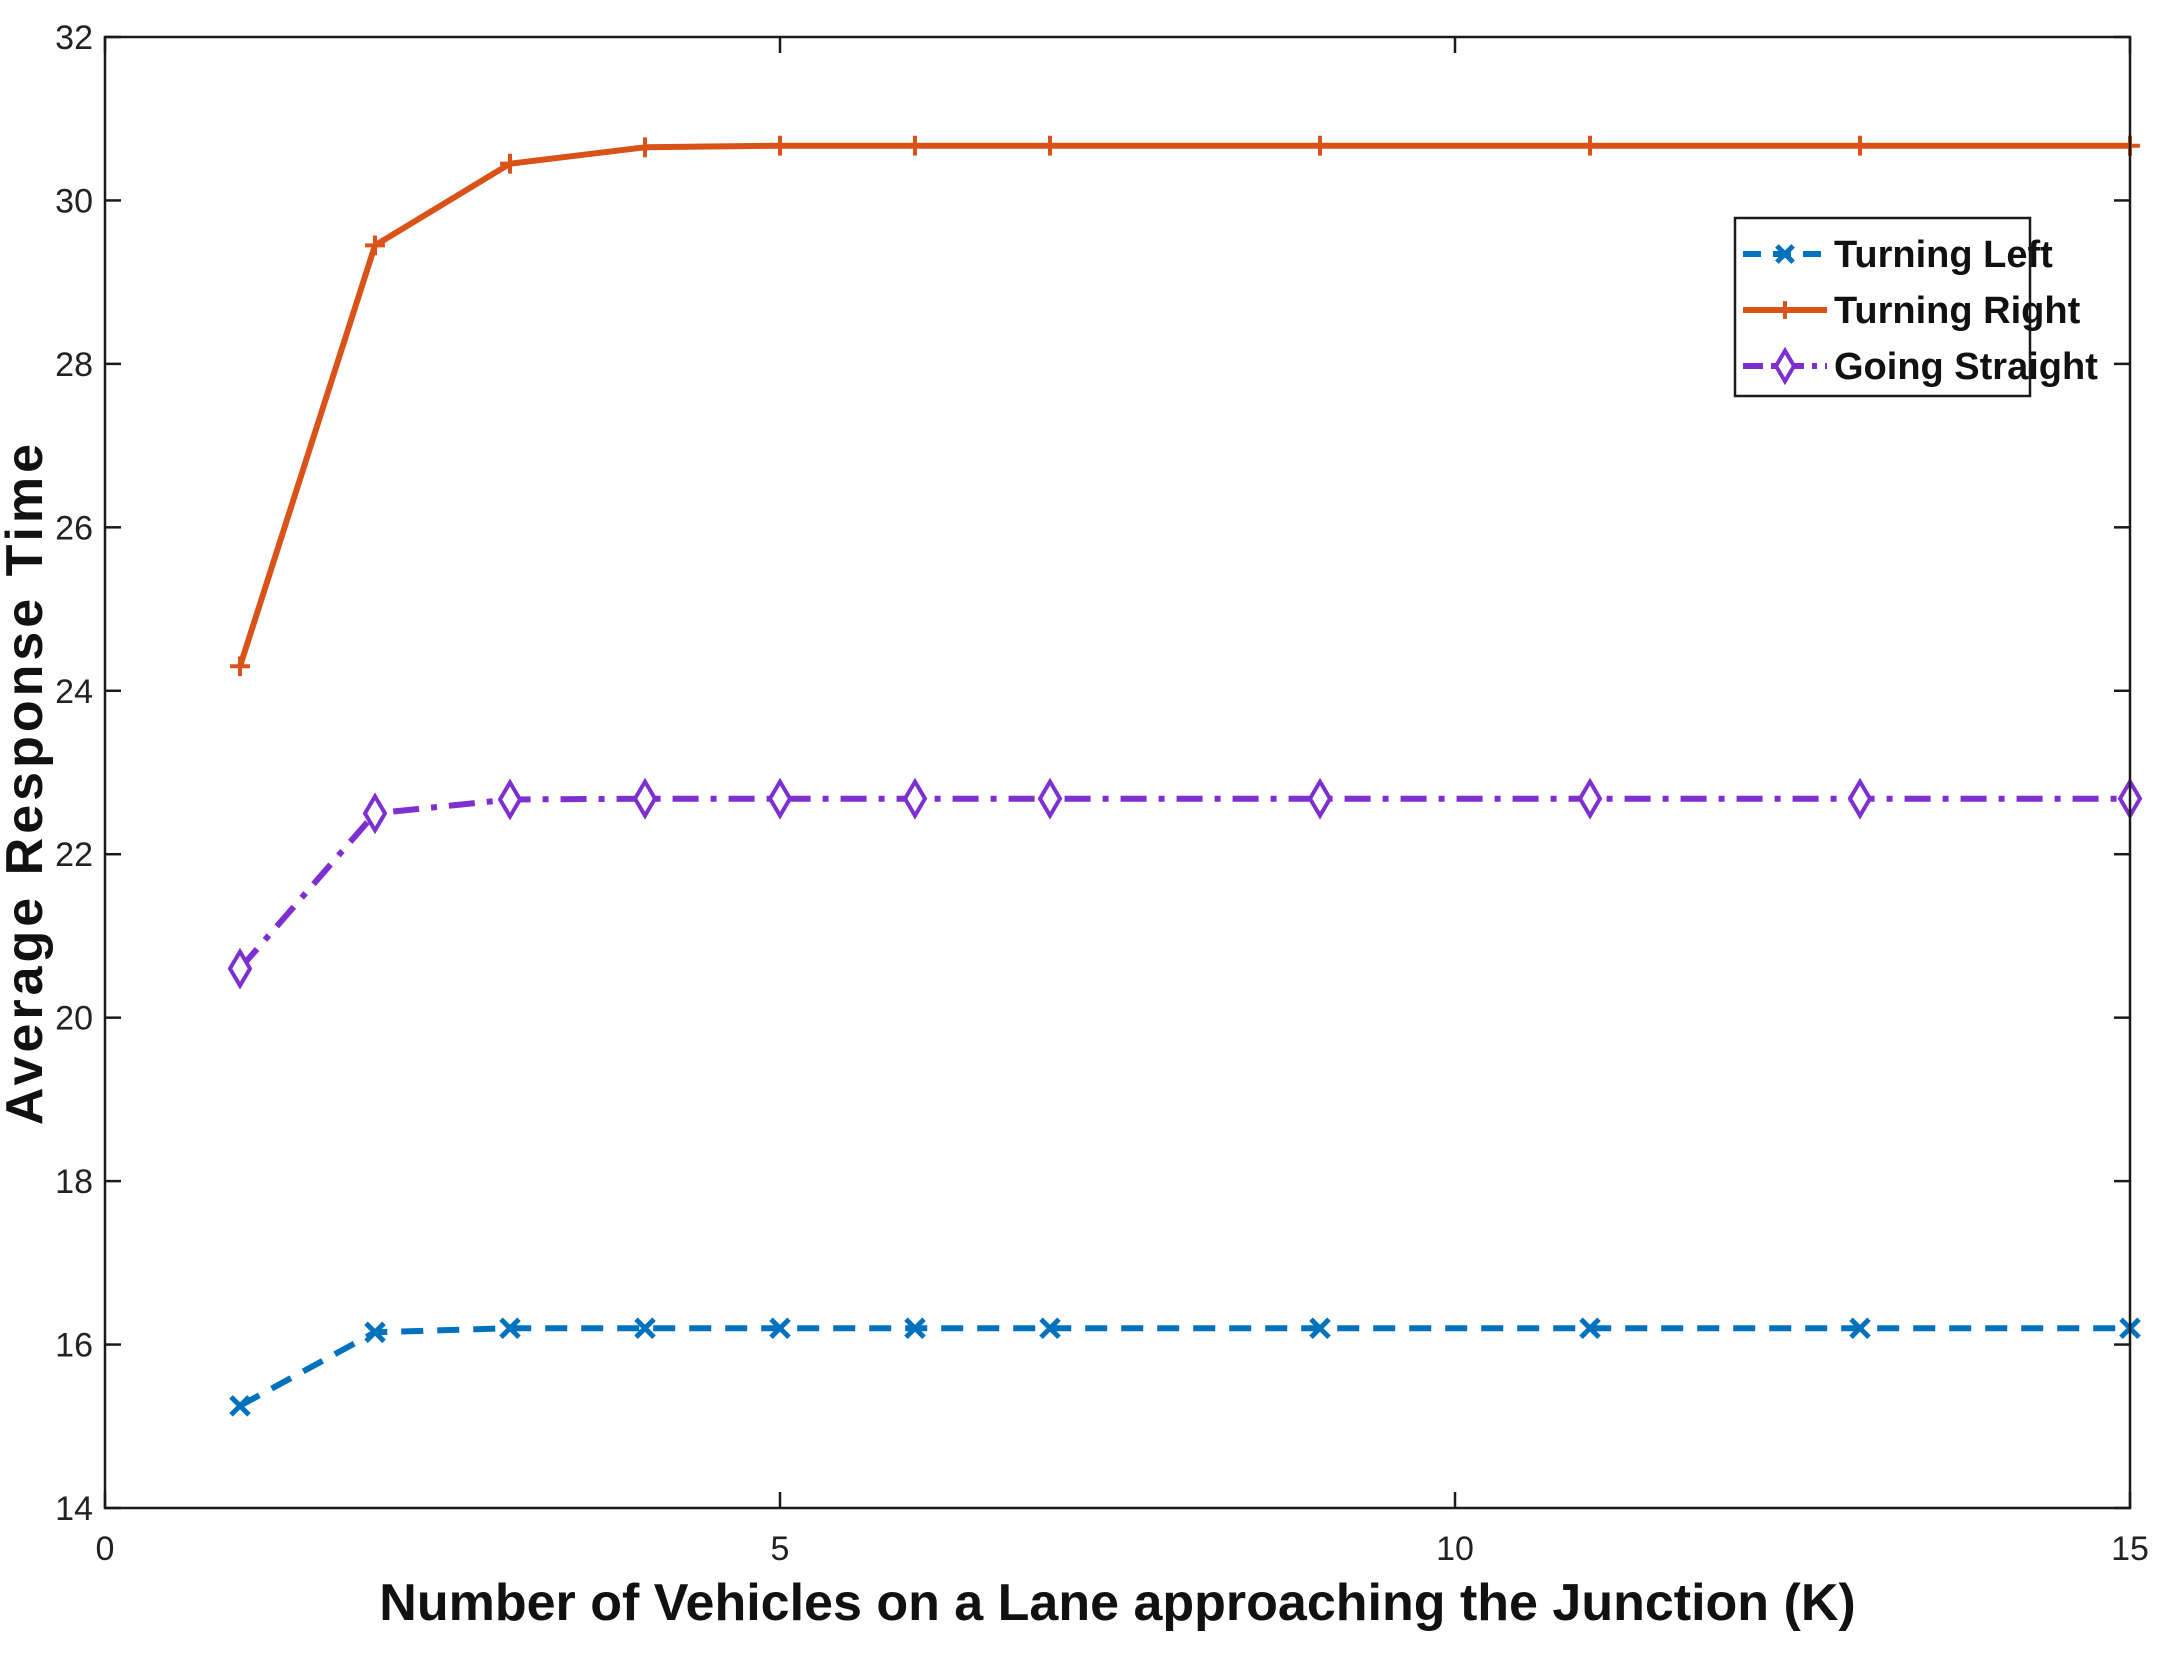 Image resolution: width=2160 pixels, height=1676 pixels. What do you see at coordinates (74, 1509) in the screenshot?
I see `y-tick-label: 14` at bounding box center [74, 1509].